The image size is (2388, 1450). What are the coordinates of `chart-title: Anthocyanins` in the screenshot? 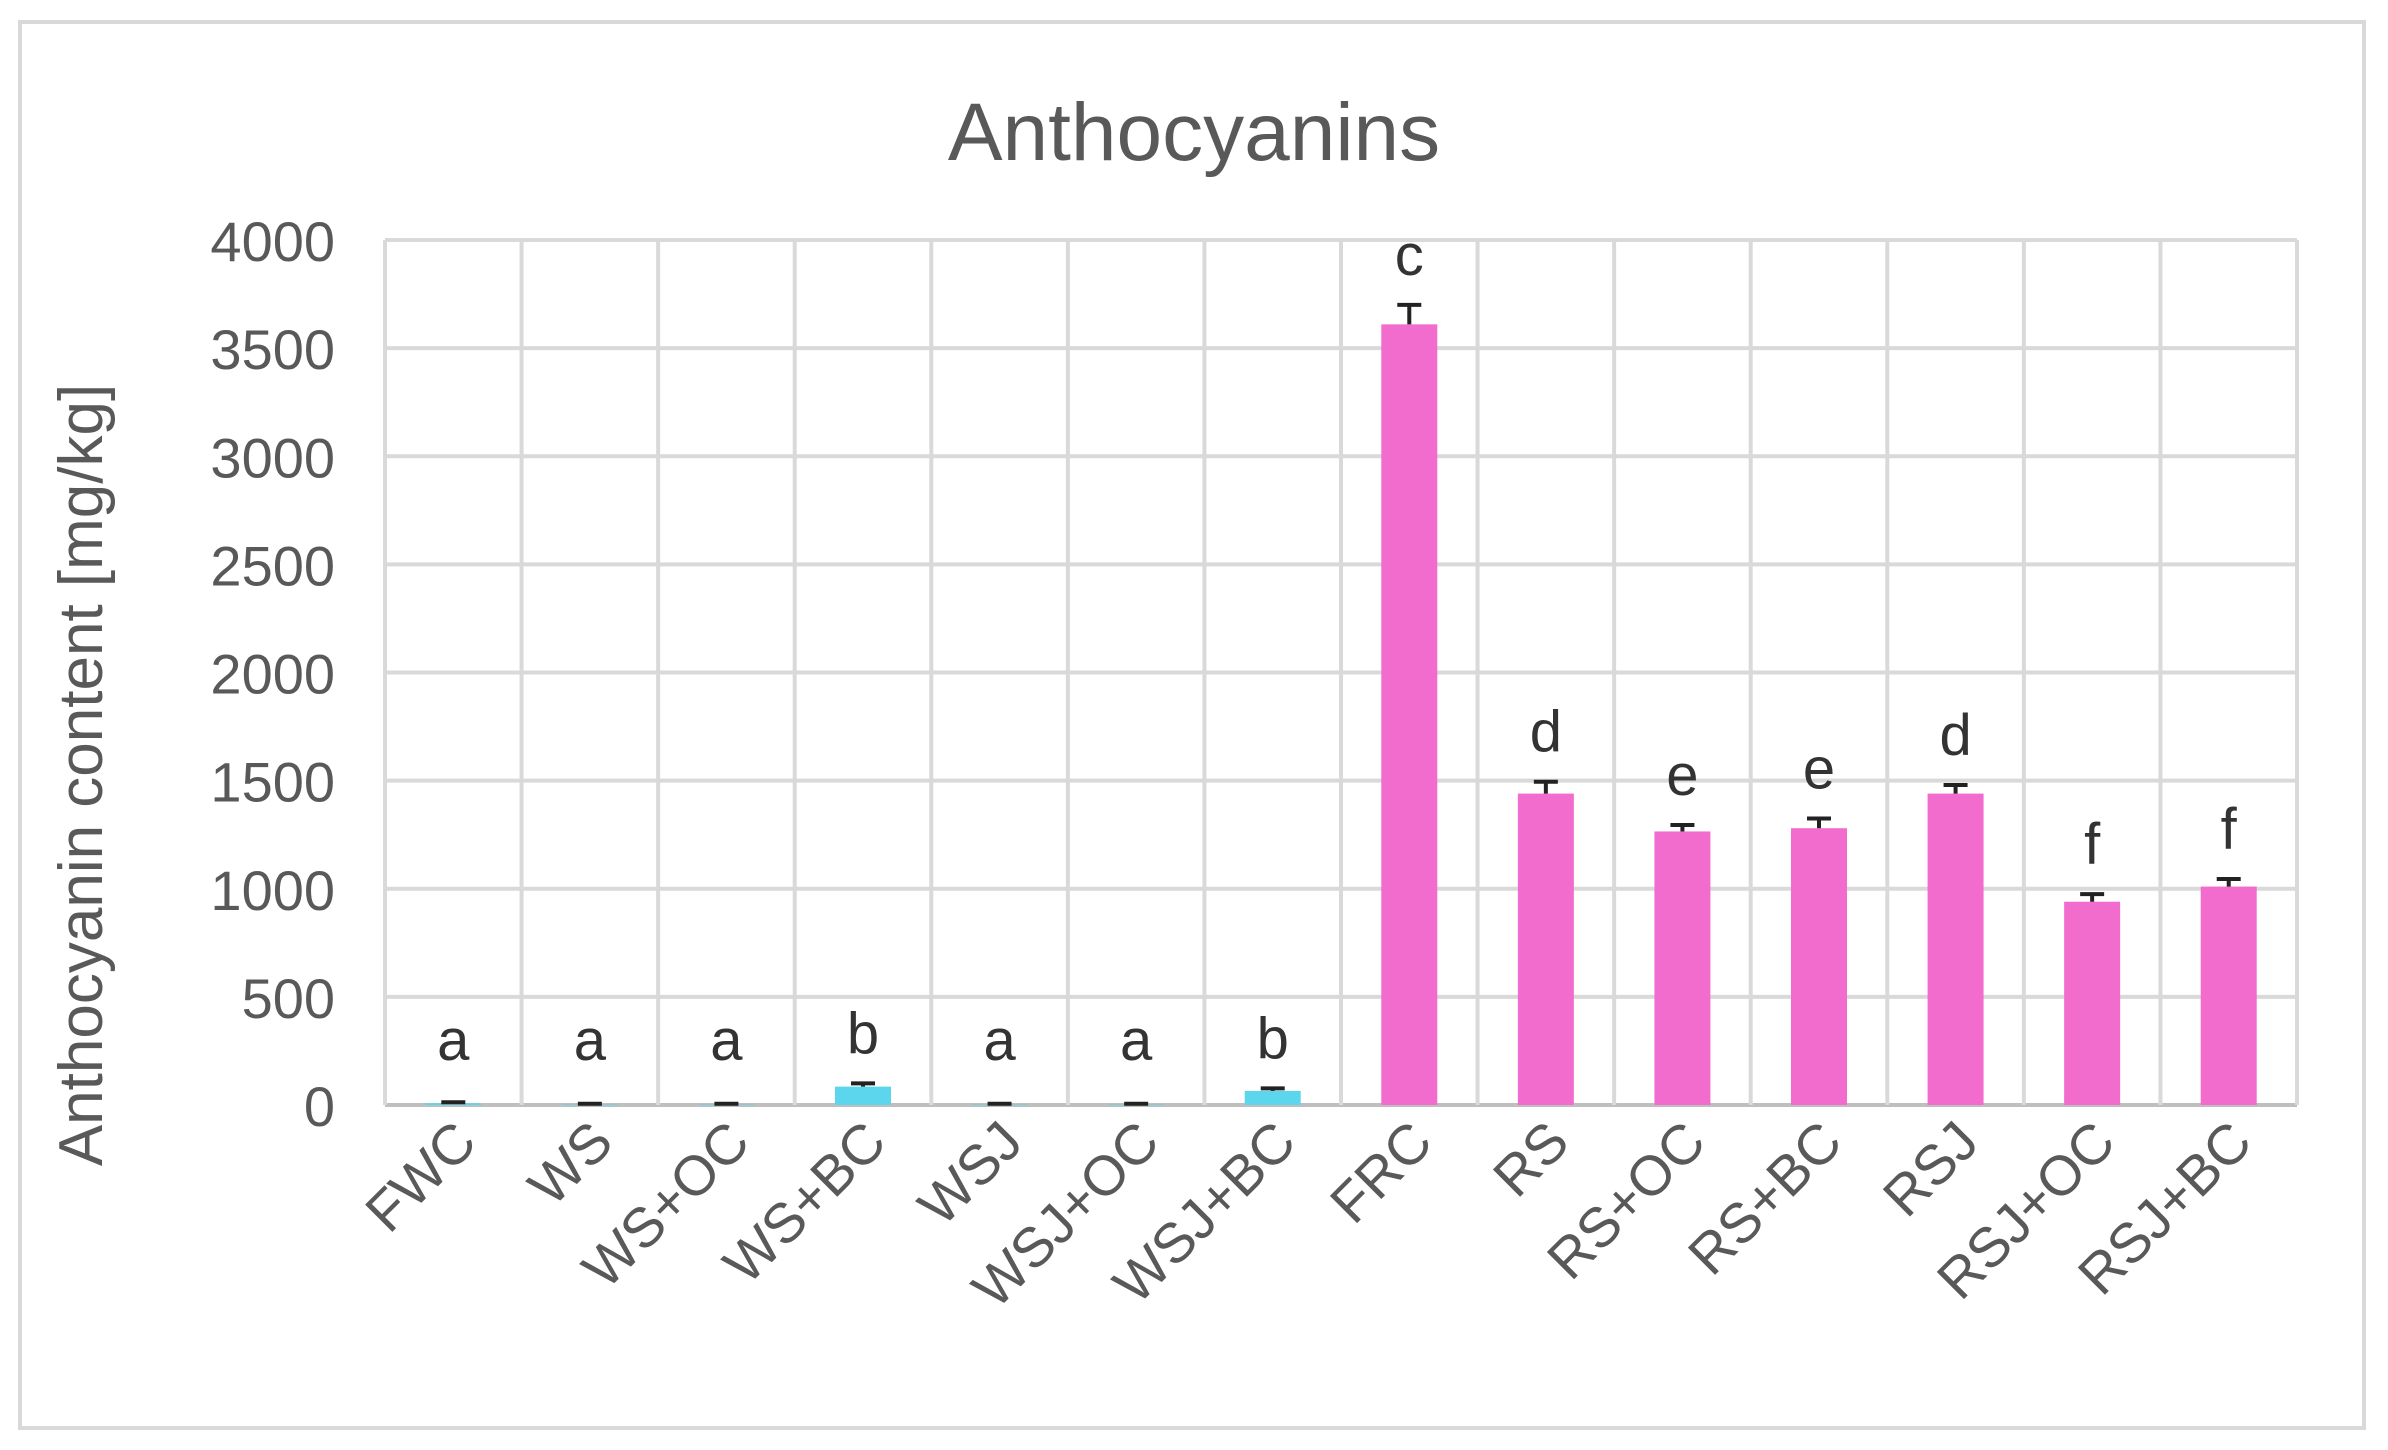 It's located at (1194, 132).